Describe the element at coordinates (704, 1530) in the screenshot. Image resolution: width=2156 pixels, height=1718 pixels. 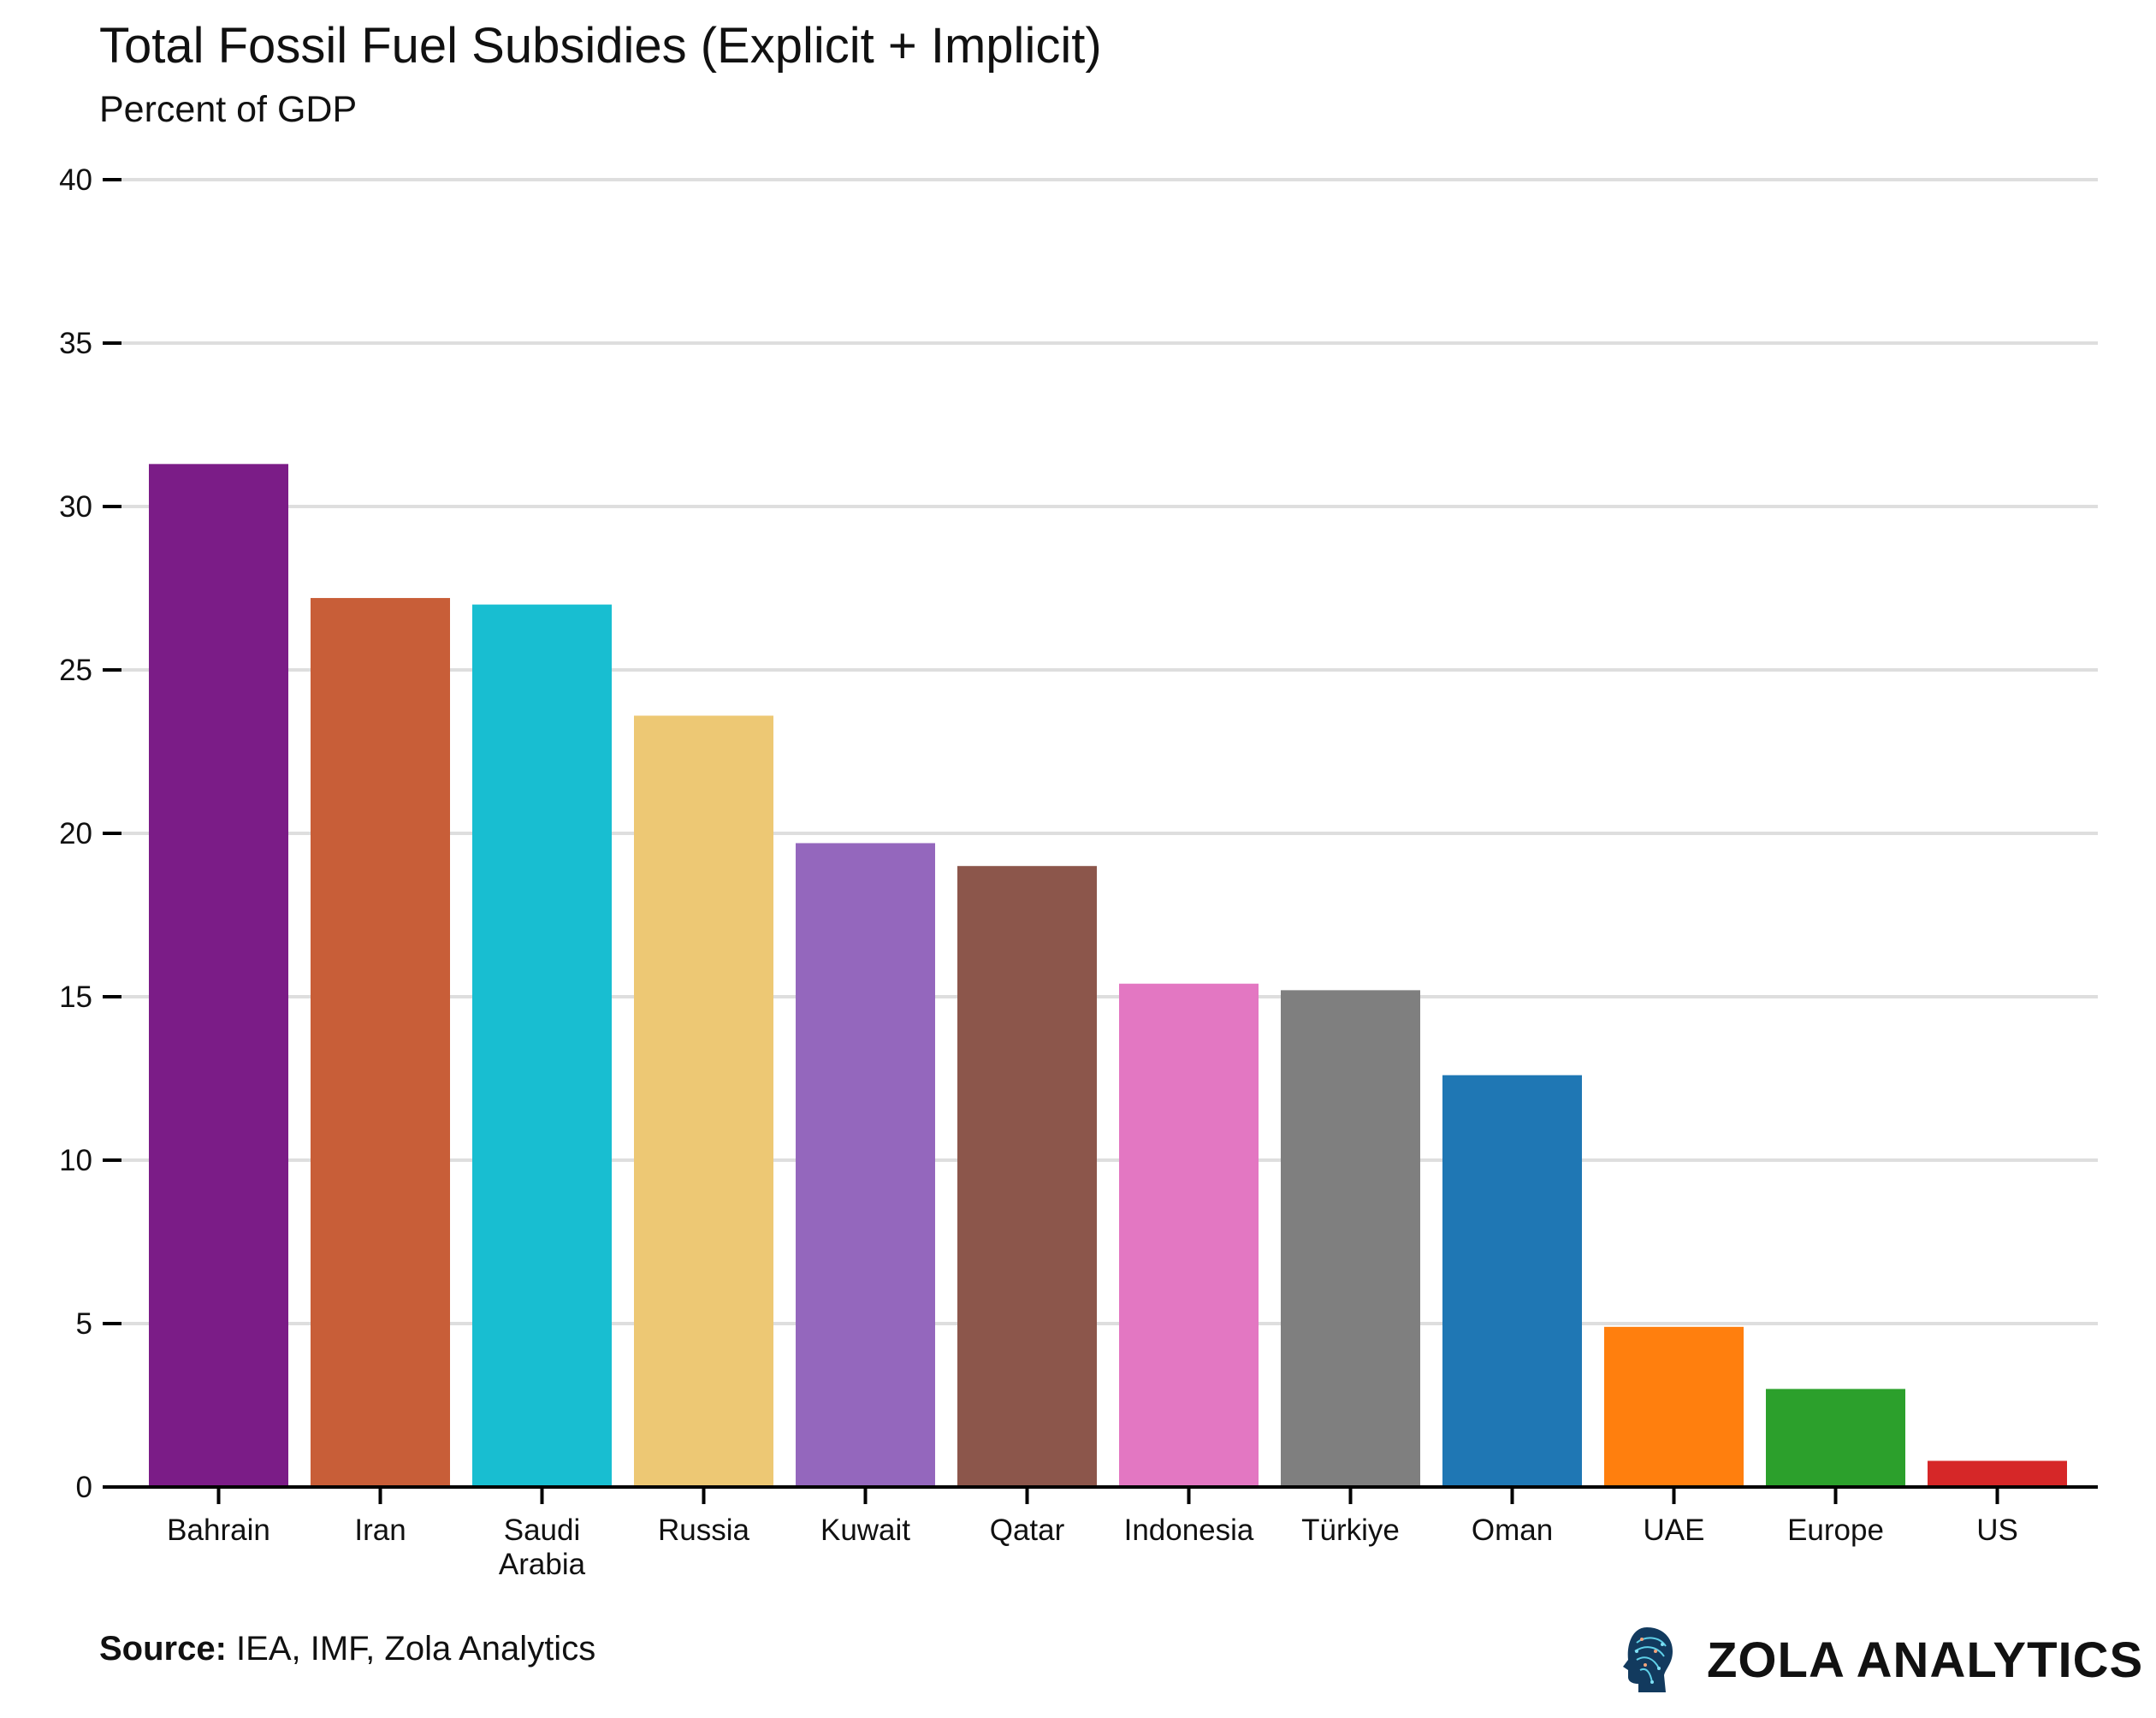
I see `x-tick-label: Russia` at that location.